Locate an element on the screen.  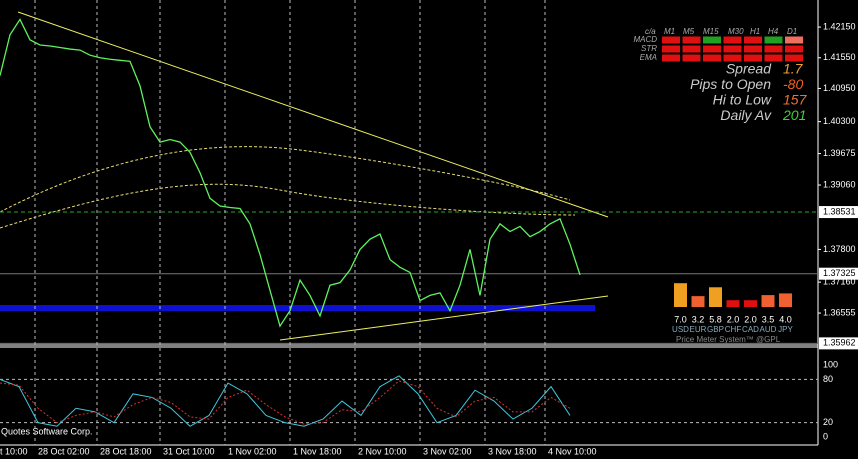
level-label: 1.35962 is located at coordinates (839, 343).